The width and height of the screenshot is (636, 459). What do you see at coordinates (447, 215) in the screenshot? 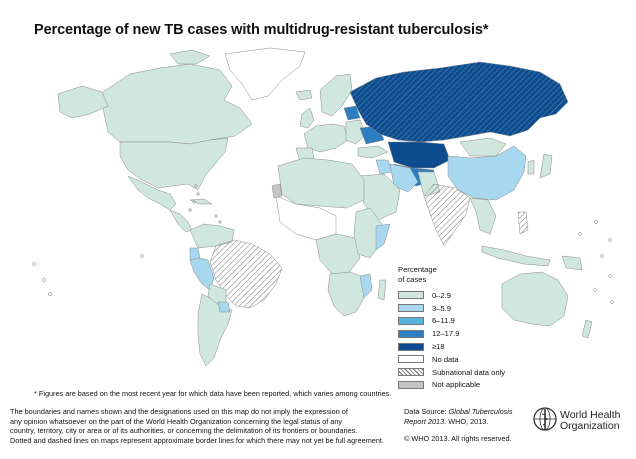
I see `region-india` at bounding box center [447, 215].